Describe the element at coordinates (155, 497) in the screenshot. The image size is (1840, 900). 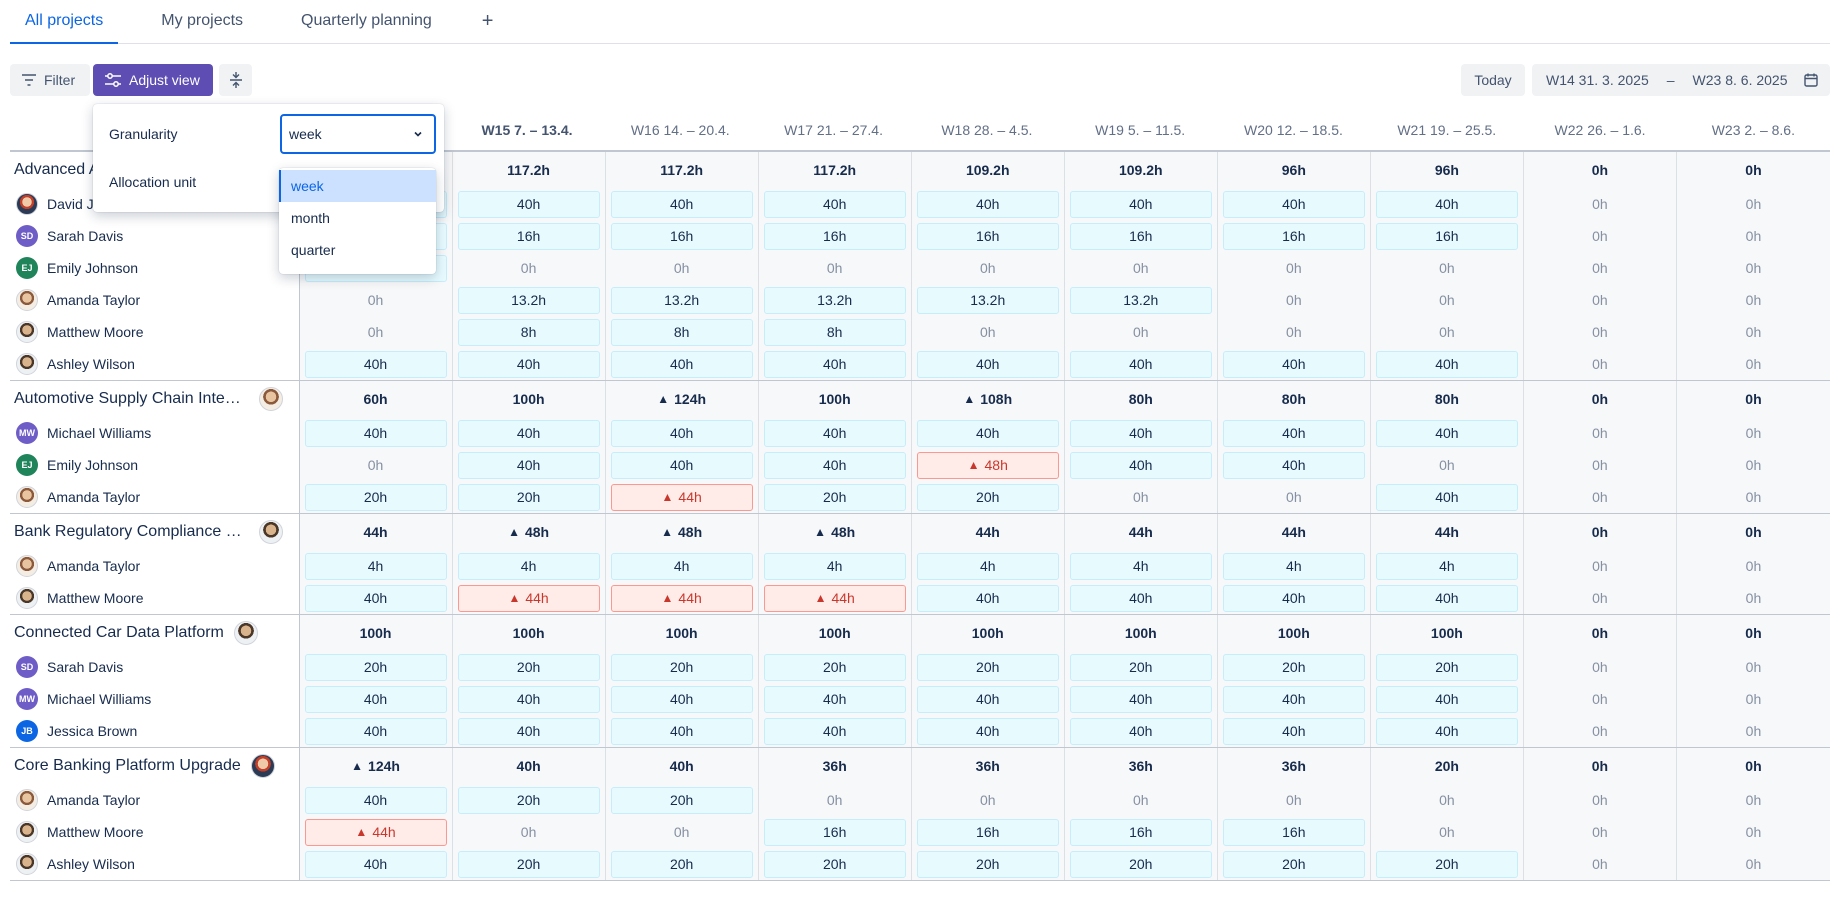
I see `person-cell: Amanda Taylor` at that location.